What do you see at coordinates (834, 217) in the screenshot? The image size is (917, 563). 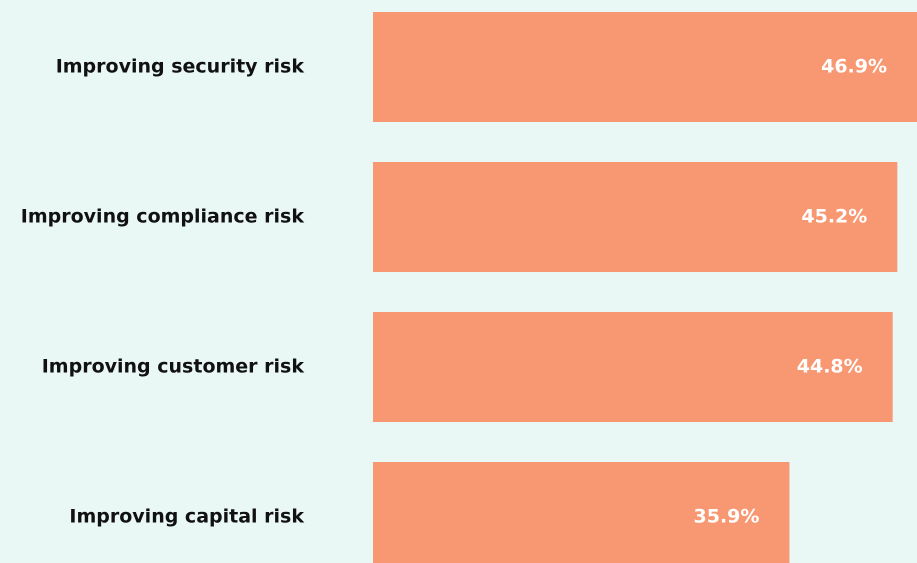 I see `value-label: 45.2%` at bounding box center [834, 217].